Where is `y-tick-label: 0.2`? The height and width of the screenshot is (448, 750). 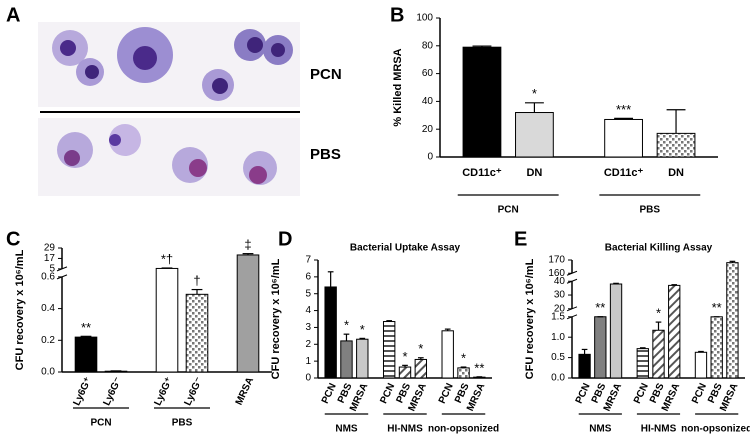 y-tick-label: 0.2 is located at coordinates (48, 340).